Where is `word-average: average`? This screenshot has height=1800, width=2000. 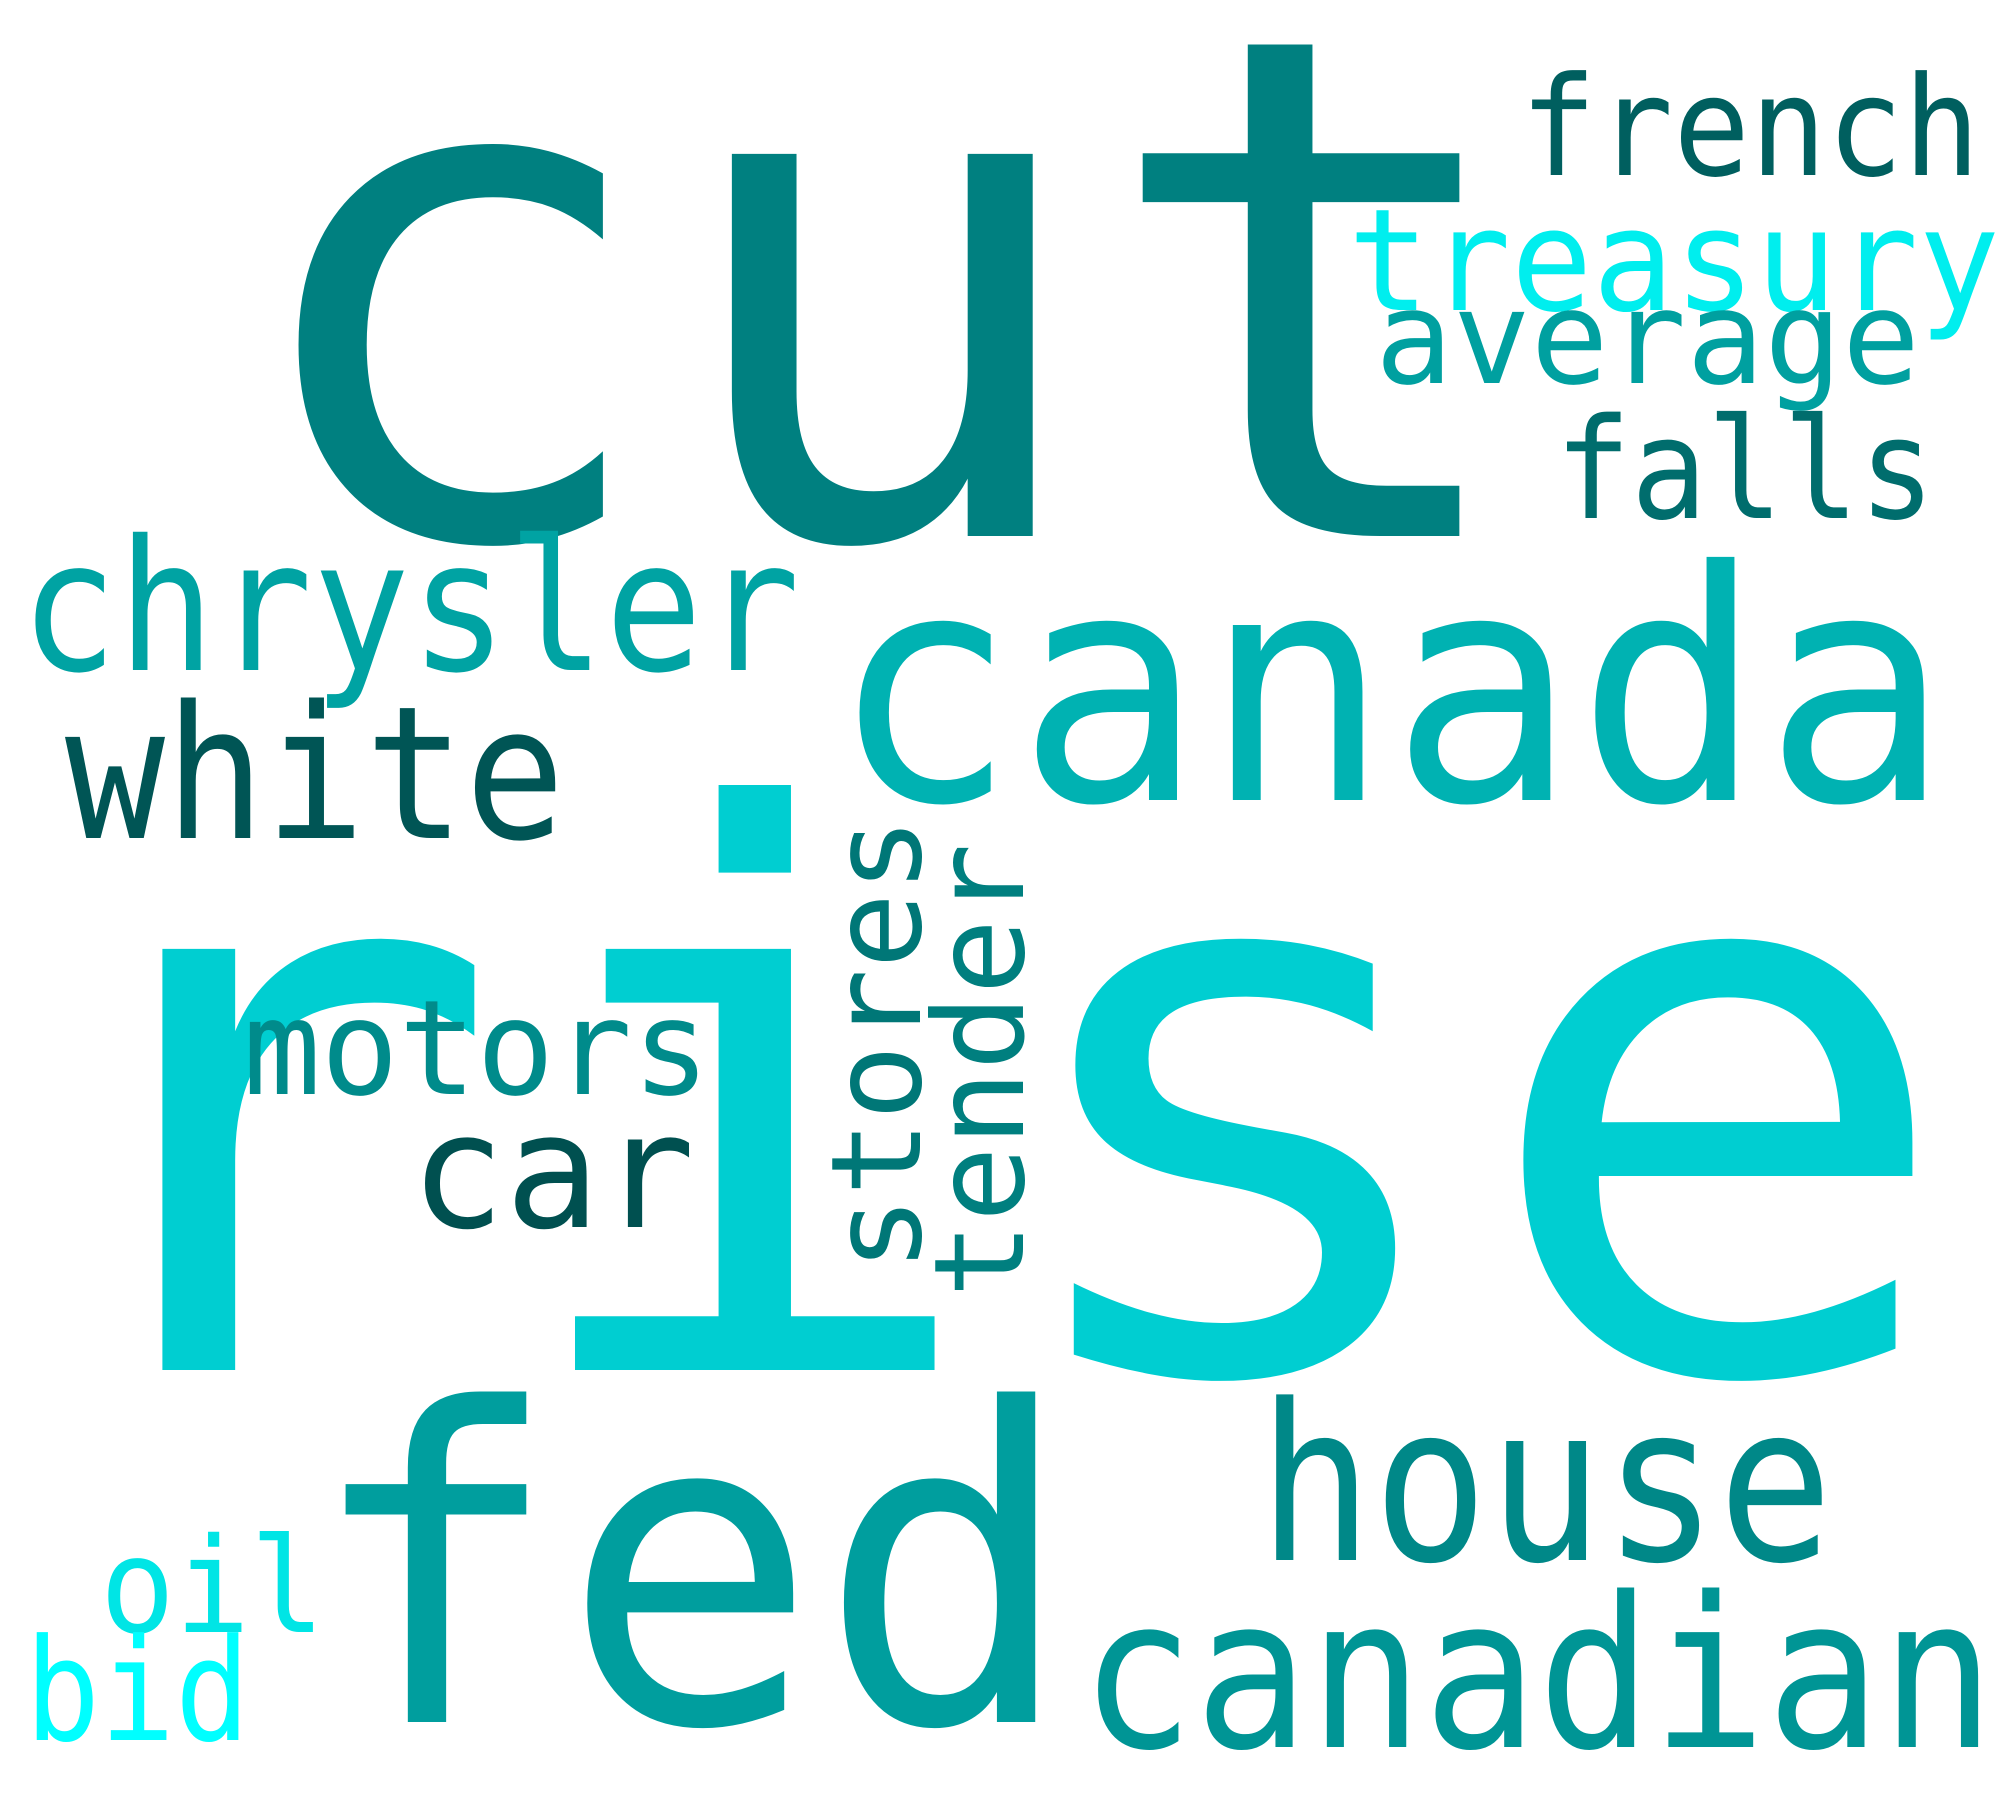
word-average: average is located at coordinates (1647, 338).